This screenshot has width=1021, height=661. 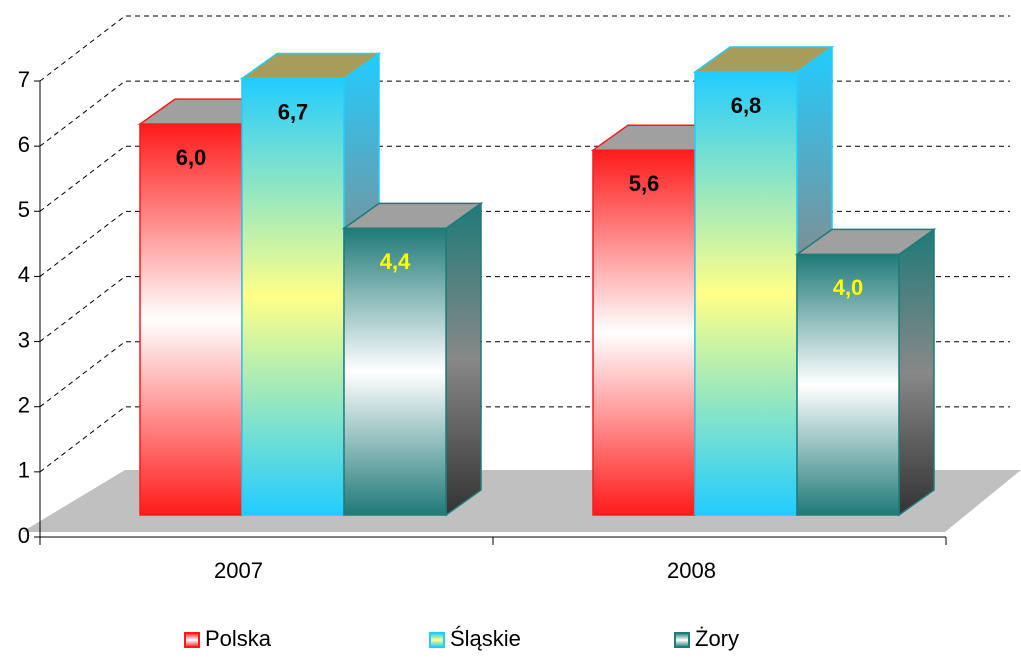 I want to click on x-tick-label: 2007, so click(x=238, y=570).